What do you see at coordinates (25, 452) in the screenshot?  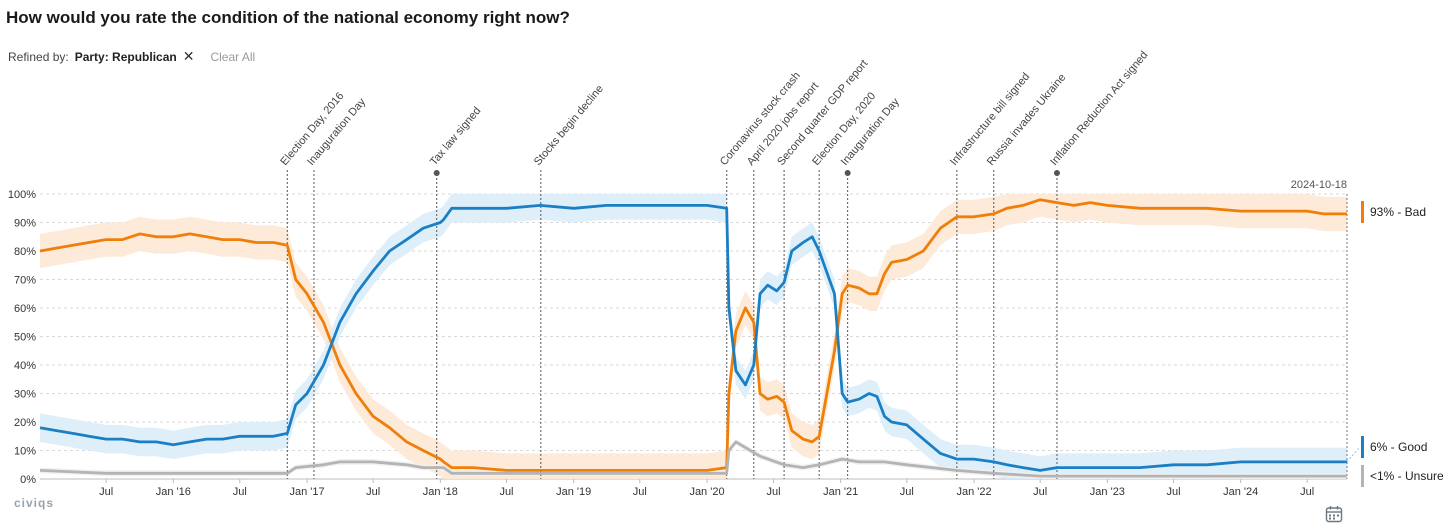 I see `y-tick-label: 10%` at bounding box center [25, 452].